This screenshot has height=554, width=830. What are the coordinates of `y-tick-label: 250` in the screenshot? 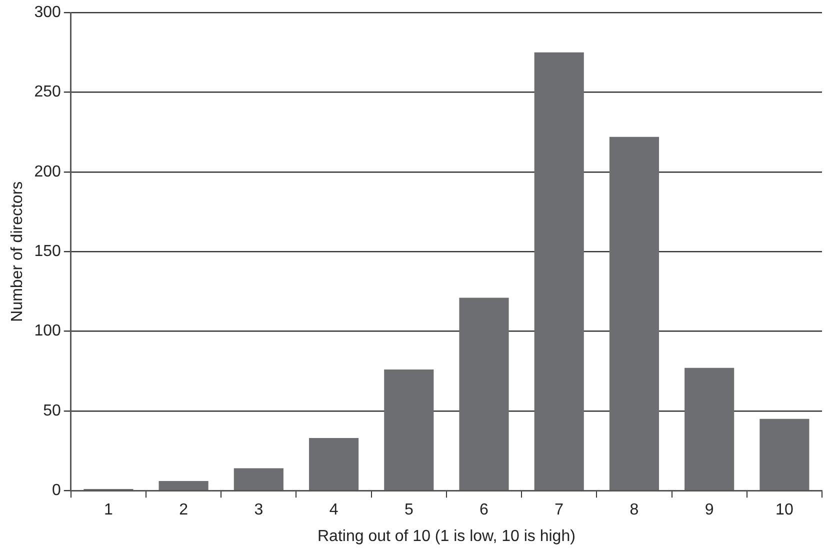 It's located at (47, 92).